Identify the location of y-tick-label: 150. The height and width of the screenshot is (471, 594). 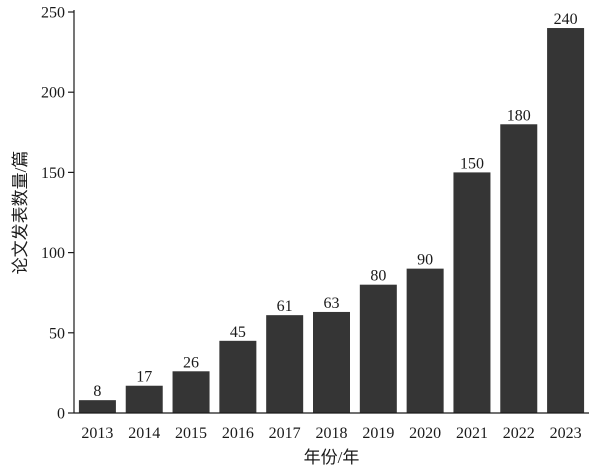
(53, 173).